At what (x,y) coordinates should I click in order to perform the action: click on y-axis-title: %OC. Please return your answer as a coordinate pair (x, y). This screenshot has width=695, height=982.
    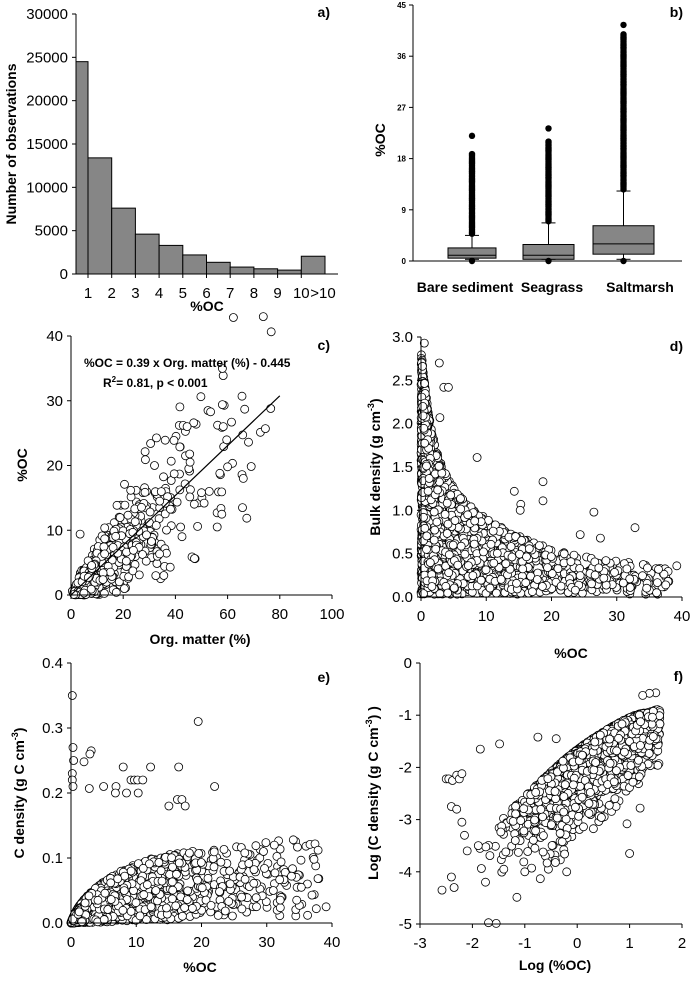
    Looking at the image, I should click on (380, 139).